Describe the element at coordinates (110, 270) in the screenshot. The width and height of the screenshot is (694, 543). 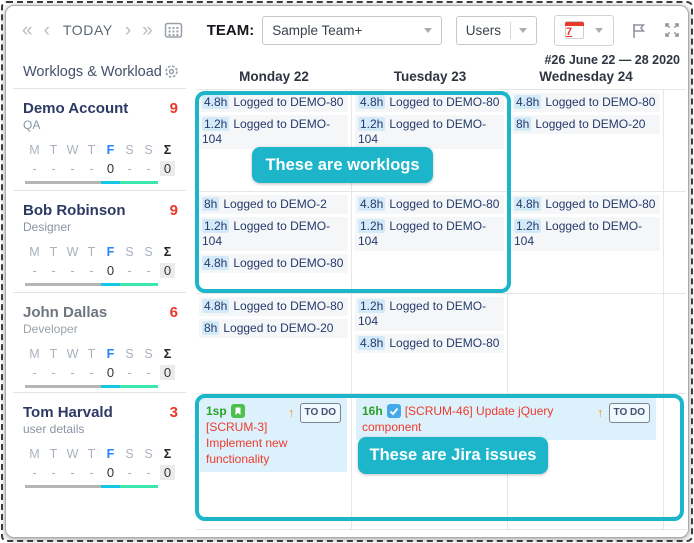
I see `weekday-value-today: 0` at that location.